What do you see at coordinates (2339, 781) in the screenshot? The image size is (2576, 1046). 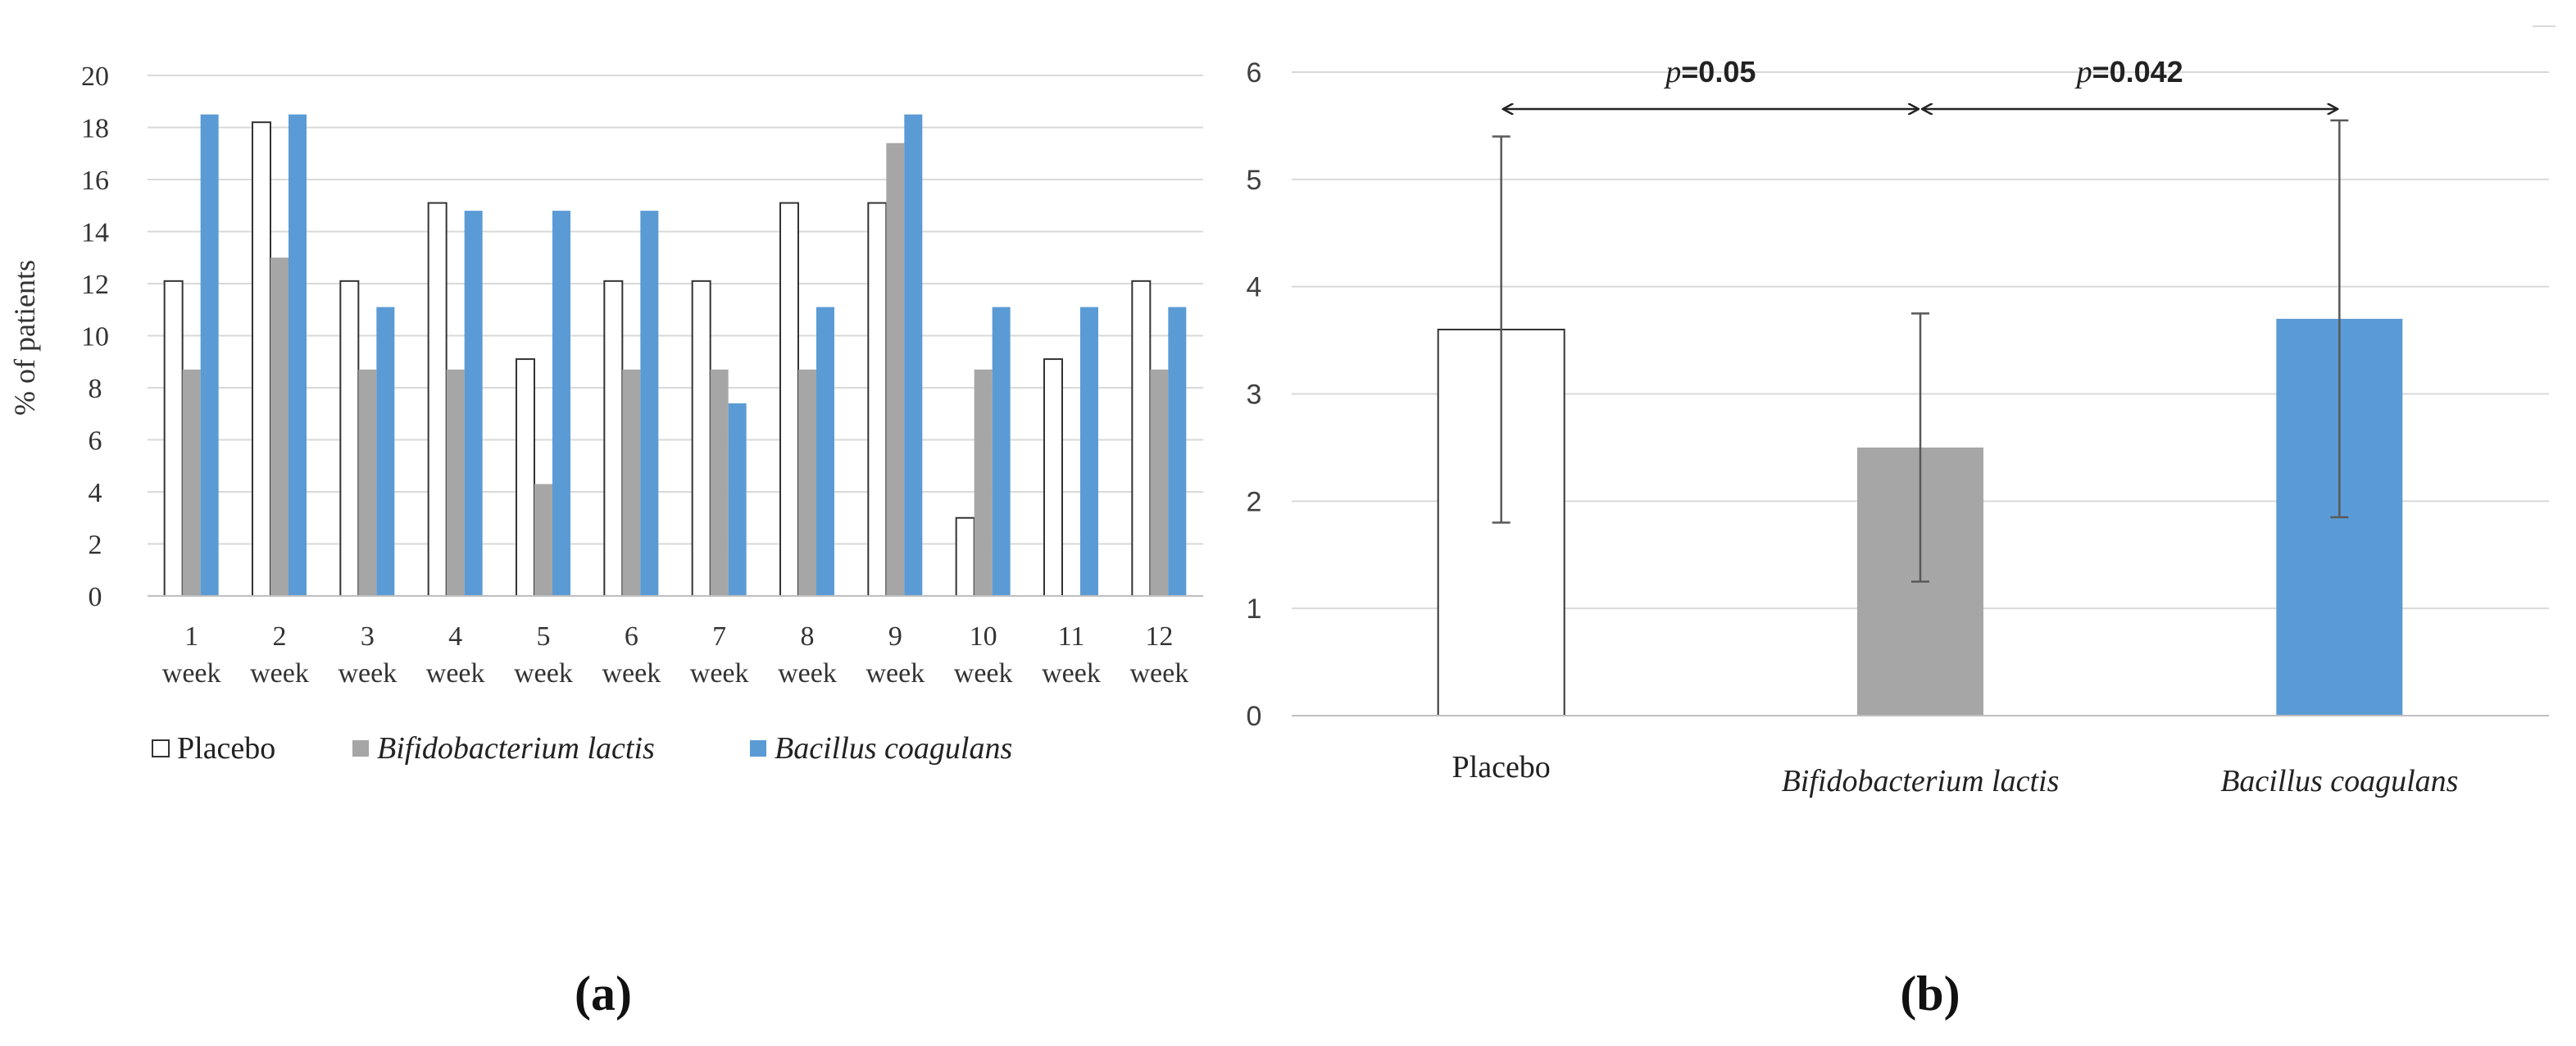 I see `chart-b-x-tick-label: Bacillus coagulans` at bounding box center [2339, 781].